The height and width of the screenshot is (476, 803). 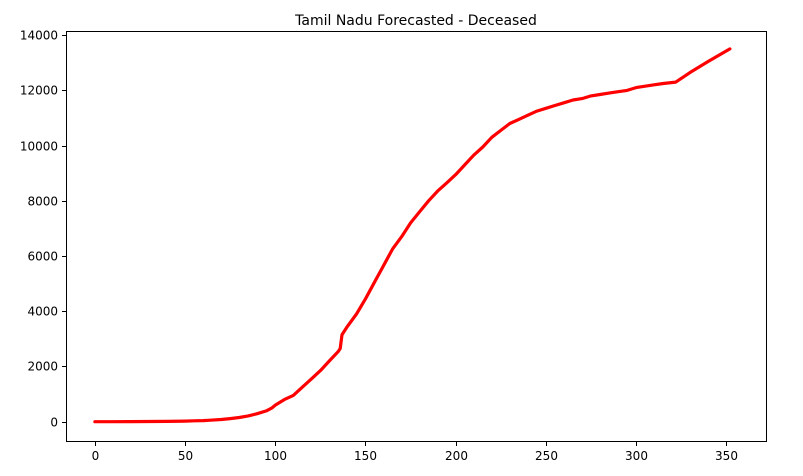 I want to click on x-tick-label: 0, so click(x=96, y=456).